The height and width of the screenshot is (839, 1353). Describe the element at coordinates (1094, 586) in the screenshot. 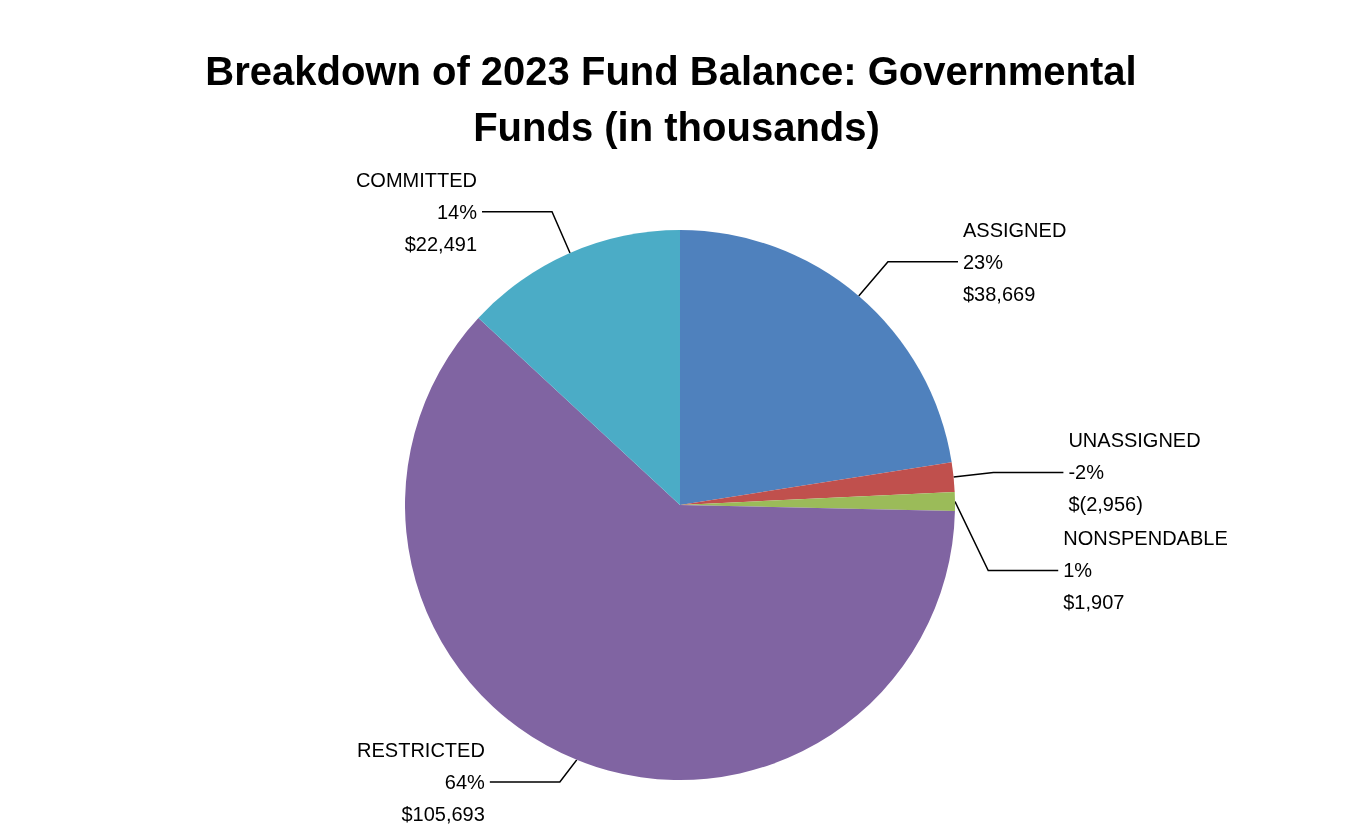

I see `data-label: 1% $1,907` at that location.